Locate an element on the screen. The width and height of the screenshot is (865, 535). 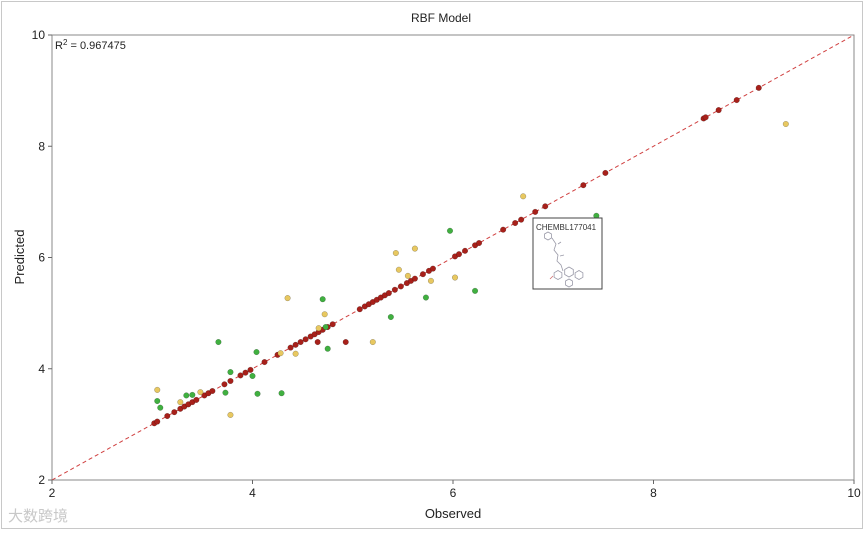
r2-superscript: 2 is located at coordinates (65, 42).